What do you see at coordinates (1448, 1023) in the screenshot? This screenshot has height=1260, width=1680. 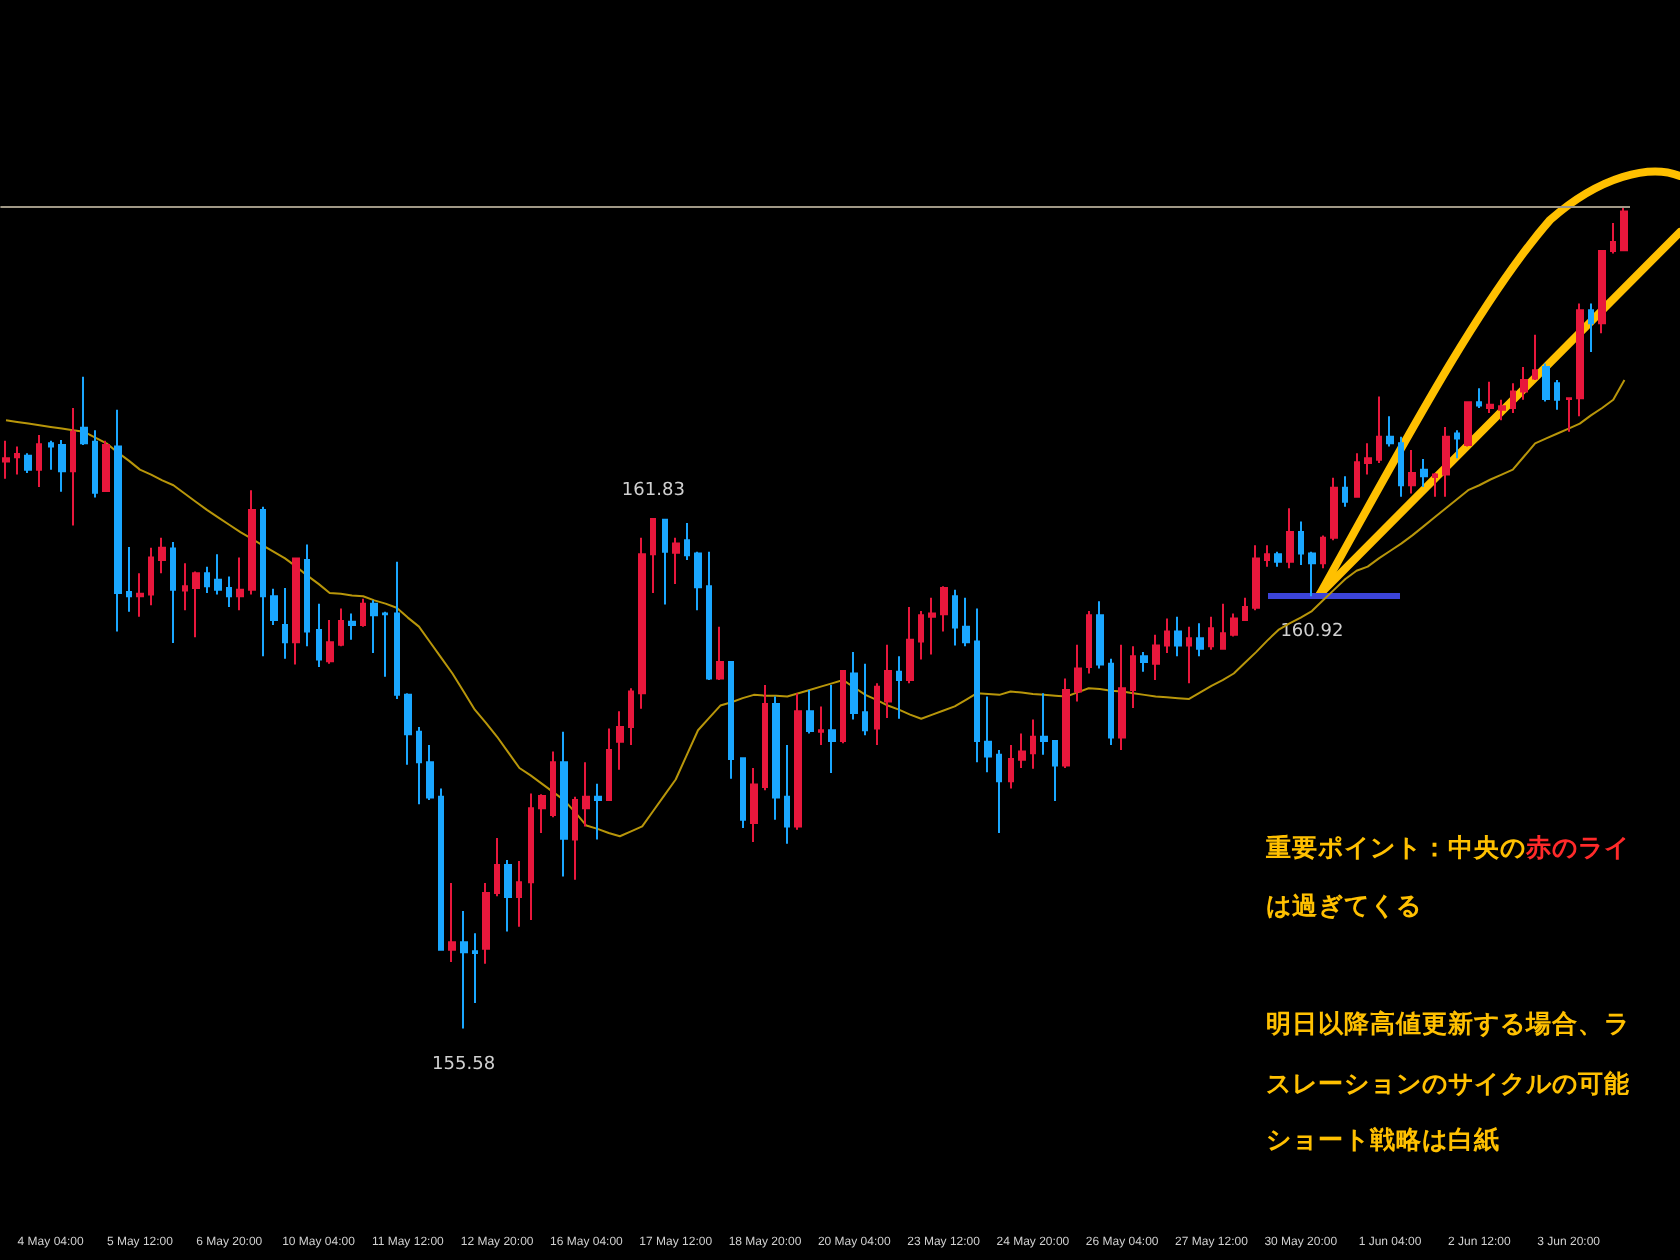 I see `annotation: 明日以降高値更新する場合、ラ` at bounding box center [1448, 1023].